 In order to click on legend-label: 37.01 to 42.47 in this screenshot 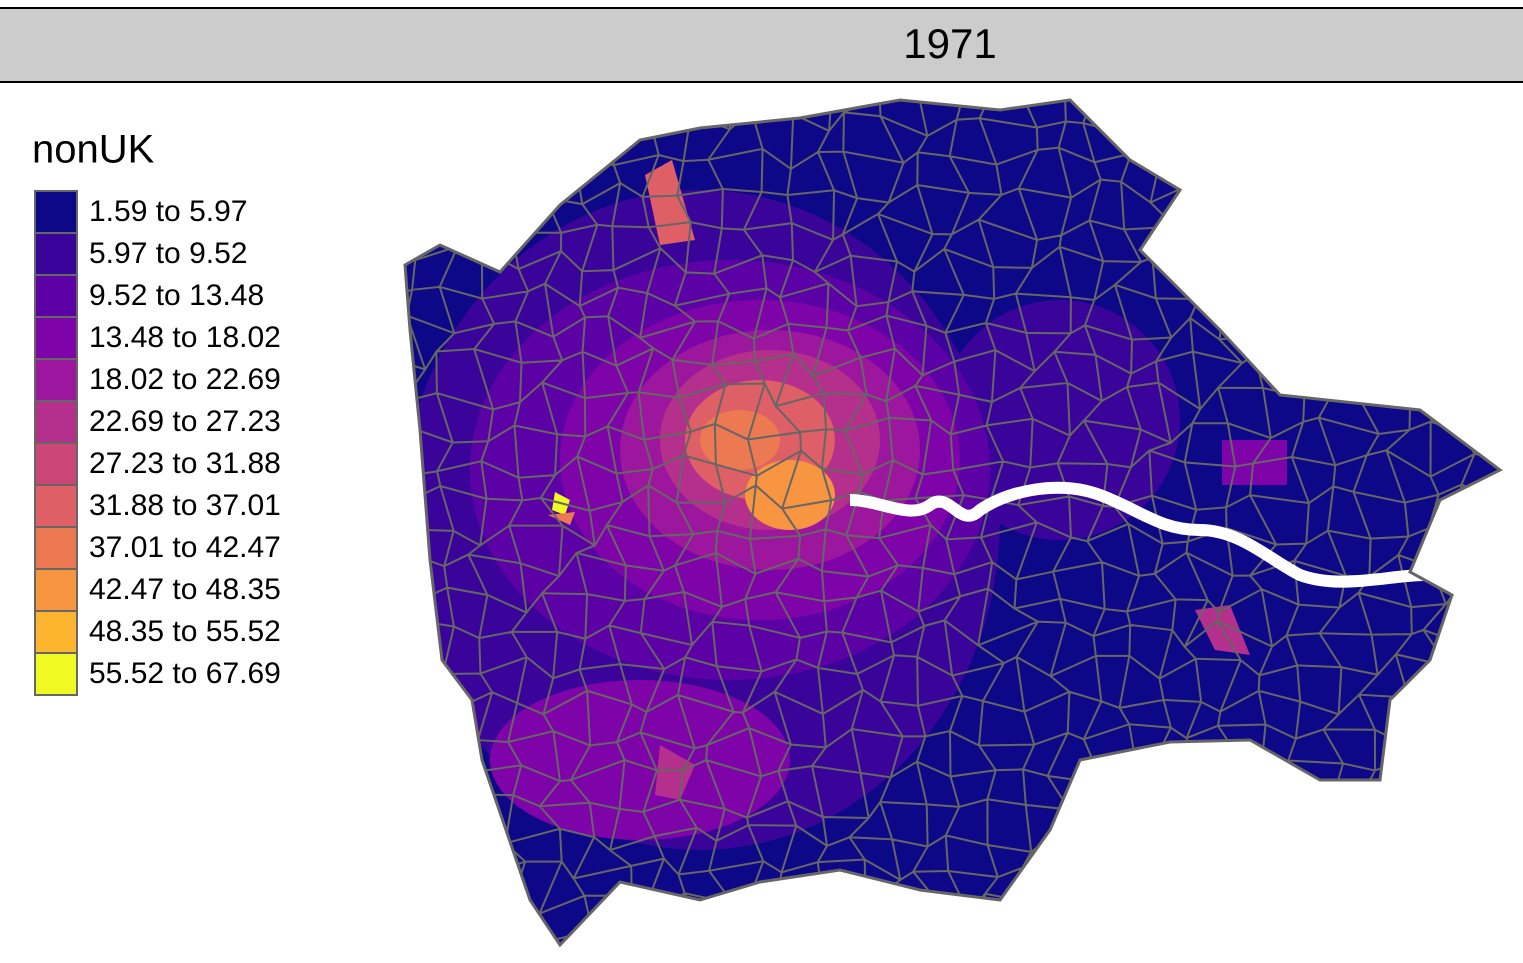, I will do `click(185, 547)`.